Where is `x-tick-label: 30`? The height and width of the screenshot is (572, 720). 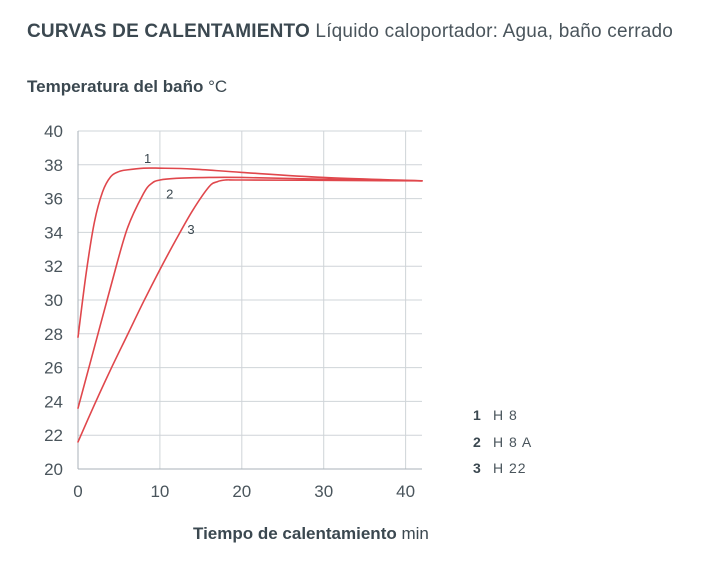
x-tick-label: 30 is located at coordinates (323, 491).